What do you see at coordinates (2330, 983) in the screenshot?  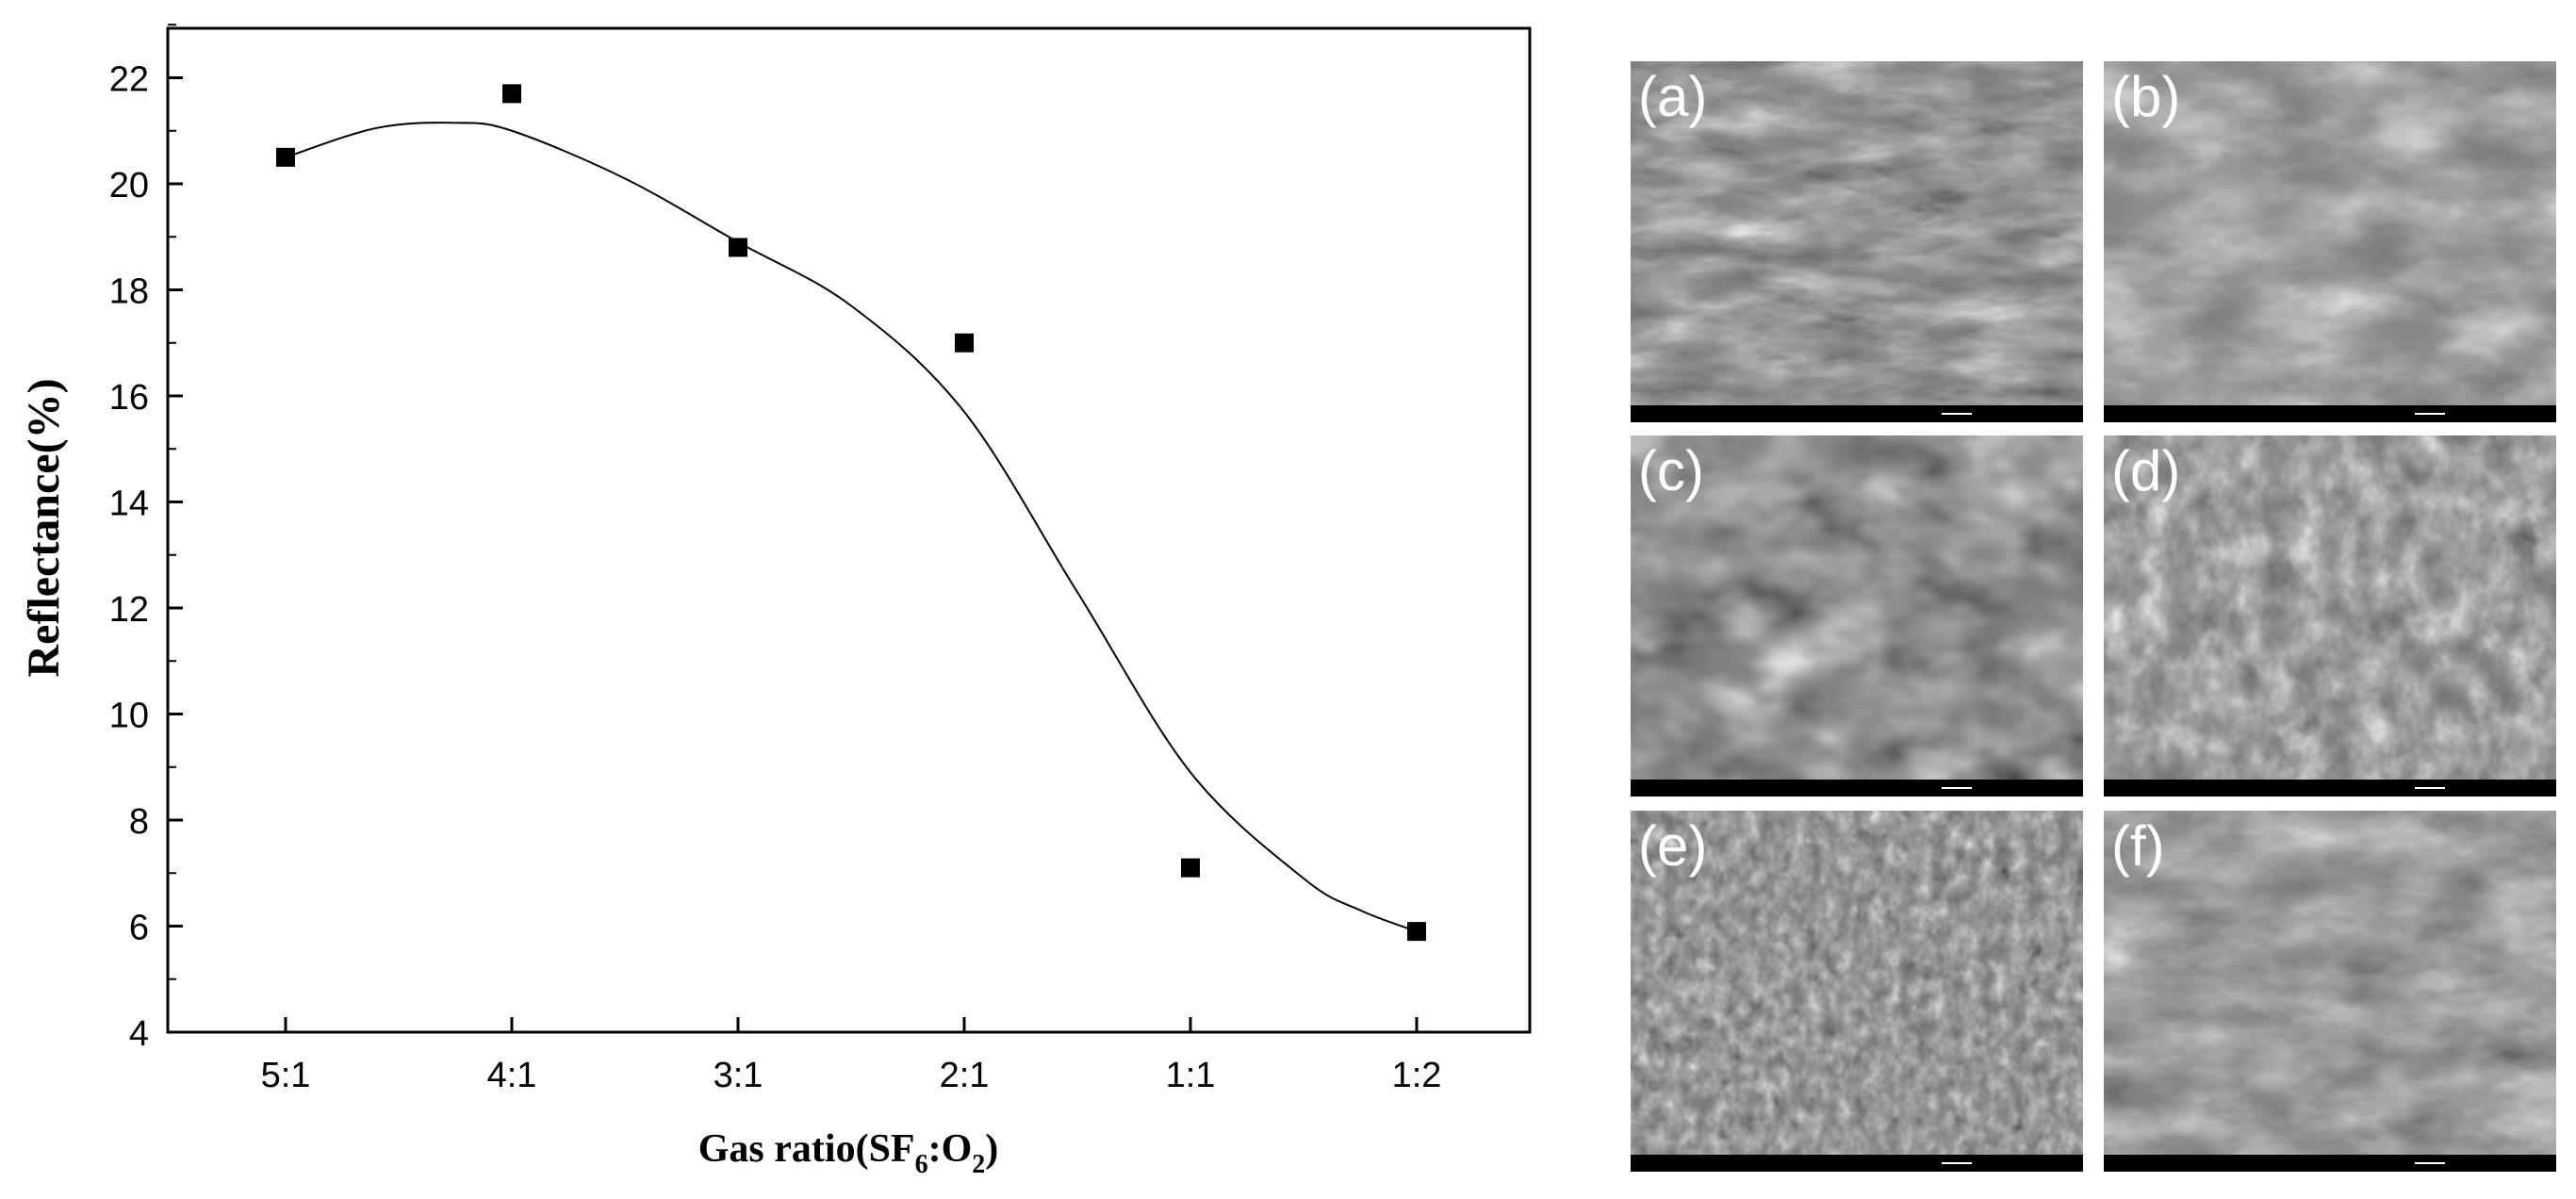 I see `sem-micrograph-broad-pyramids` at bounding box center [2330, 983].